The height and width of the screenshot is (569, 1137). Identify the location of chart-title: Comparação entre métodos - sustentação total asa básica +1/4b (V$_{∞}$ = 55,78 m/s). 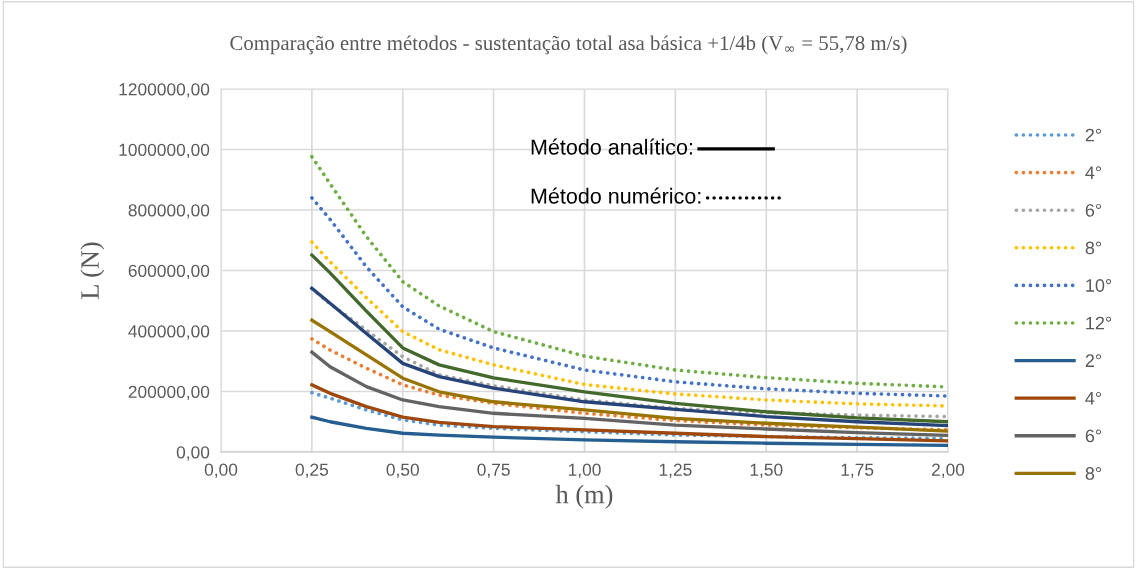
(568, 45).